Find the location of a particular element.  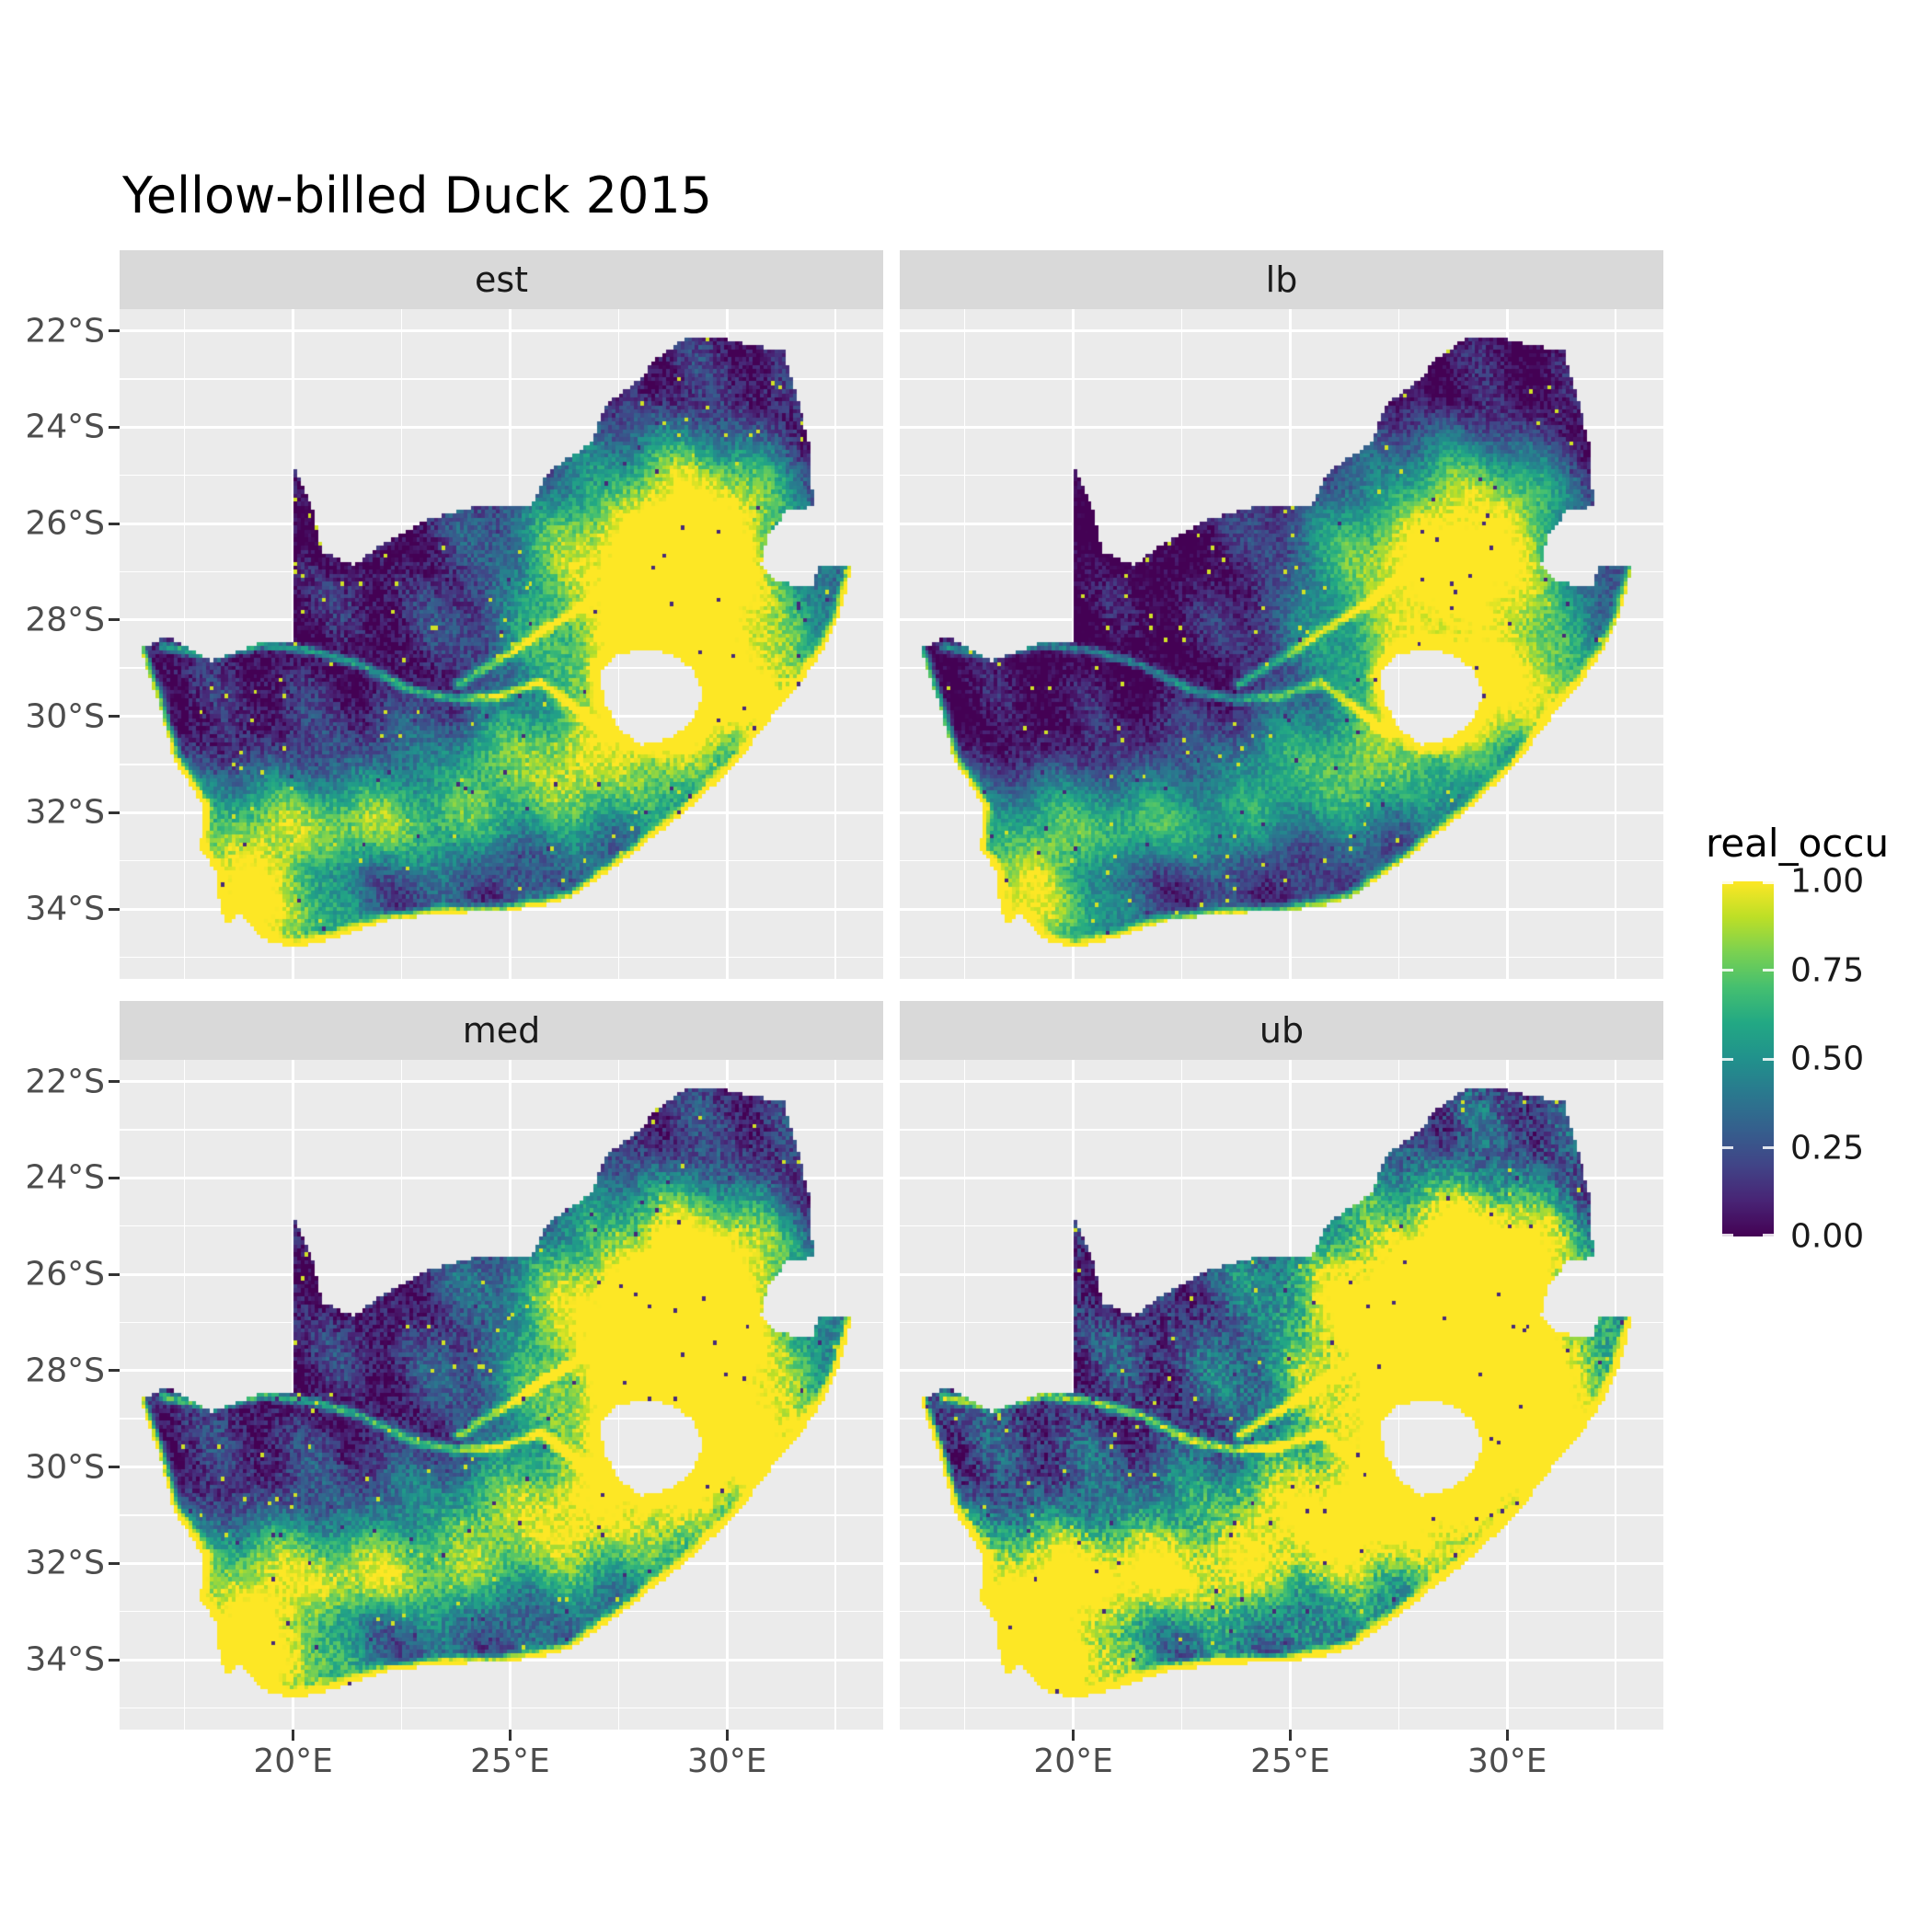

facet-strip-ub: ub is located at coordinates (1281, 1030).